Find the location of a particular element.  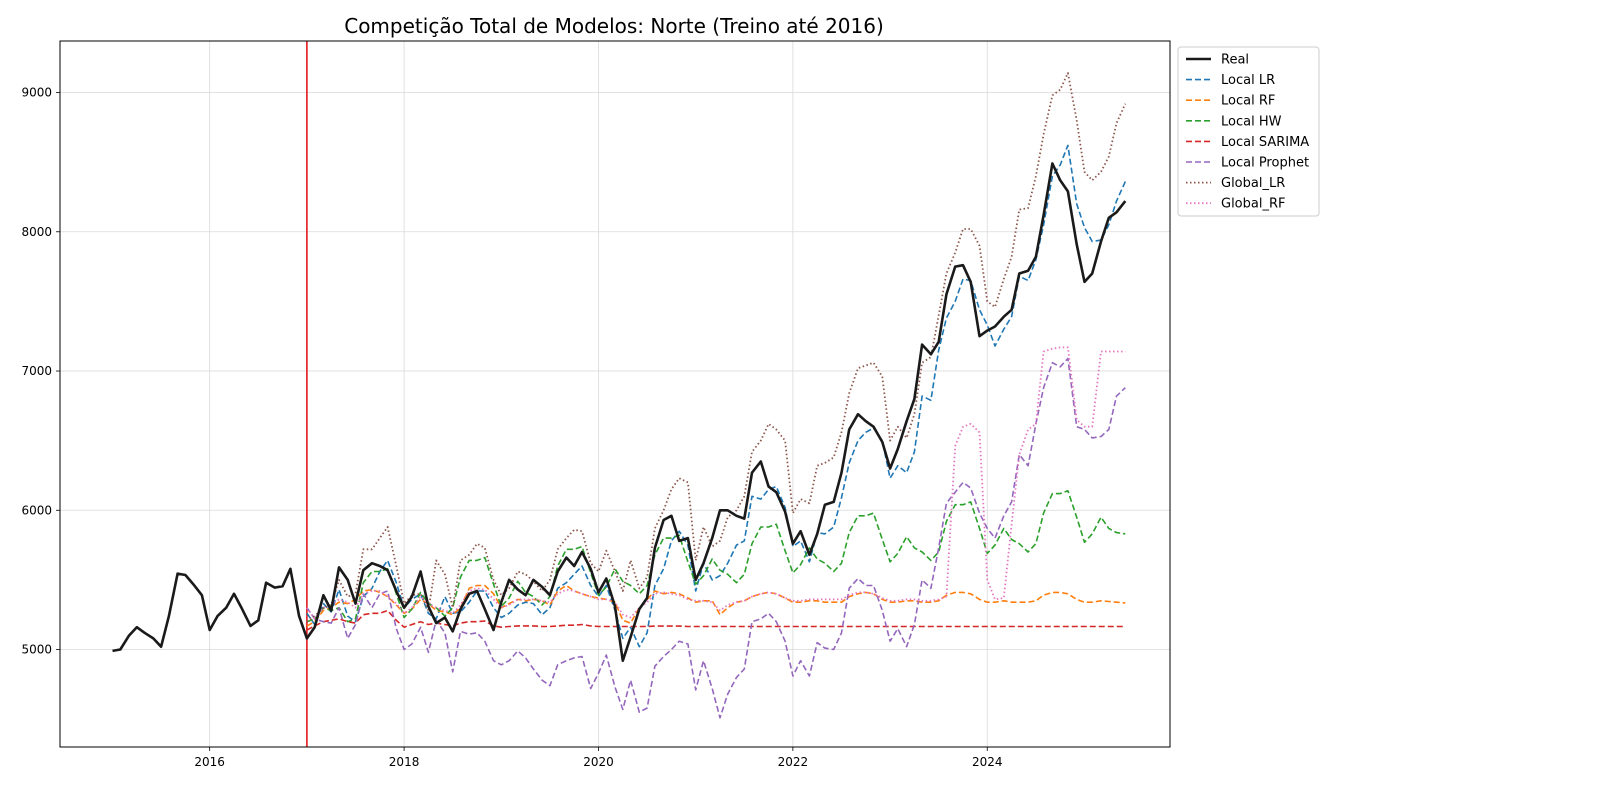

y-tick-label: 8000 is located at coordinates (36, 232).